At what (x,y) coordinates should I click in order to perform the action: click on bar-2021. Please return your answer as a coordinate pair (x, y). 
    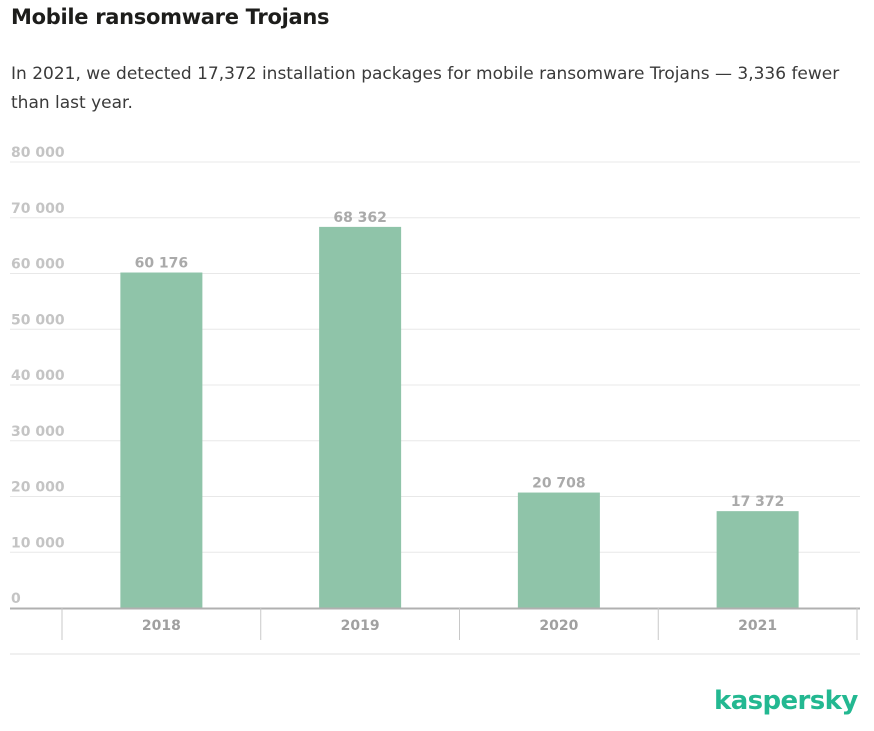
    Looking at the image, I should click on (757, 559).